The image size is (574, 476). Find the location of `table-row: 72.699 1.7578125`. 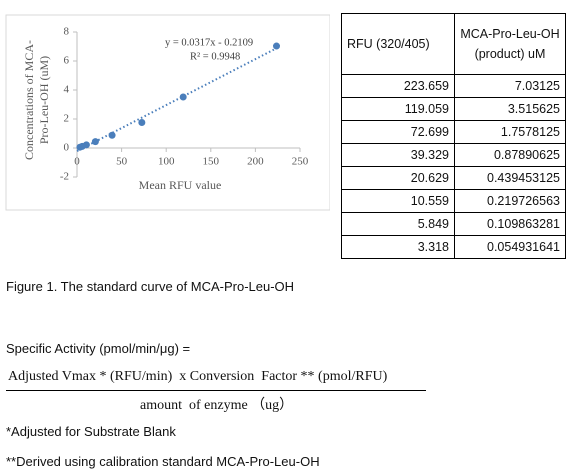

table-row: 72.699 1.7578125 is located at coordinates (453, 132).